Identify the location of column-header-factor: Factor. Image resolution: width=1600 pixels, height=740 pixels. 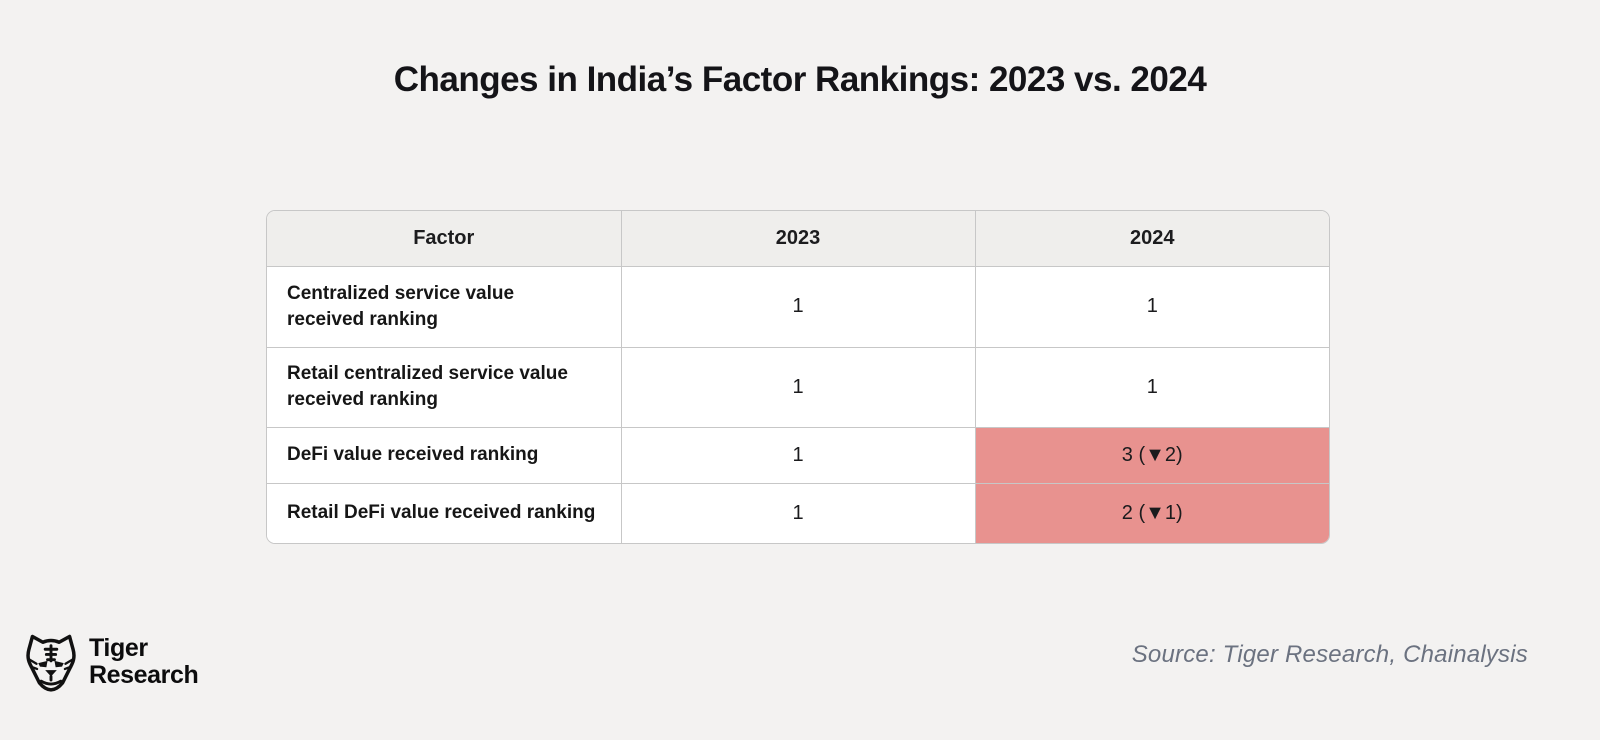
(444, 239).